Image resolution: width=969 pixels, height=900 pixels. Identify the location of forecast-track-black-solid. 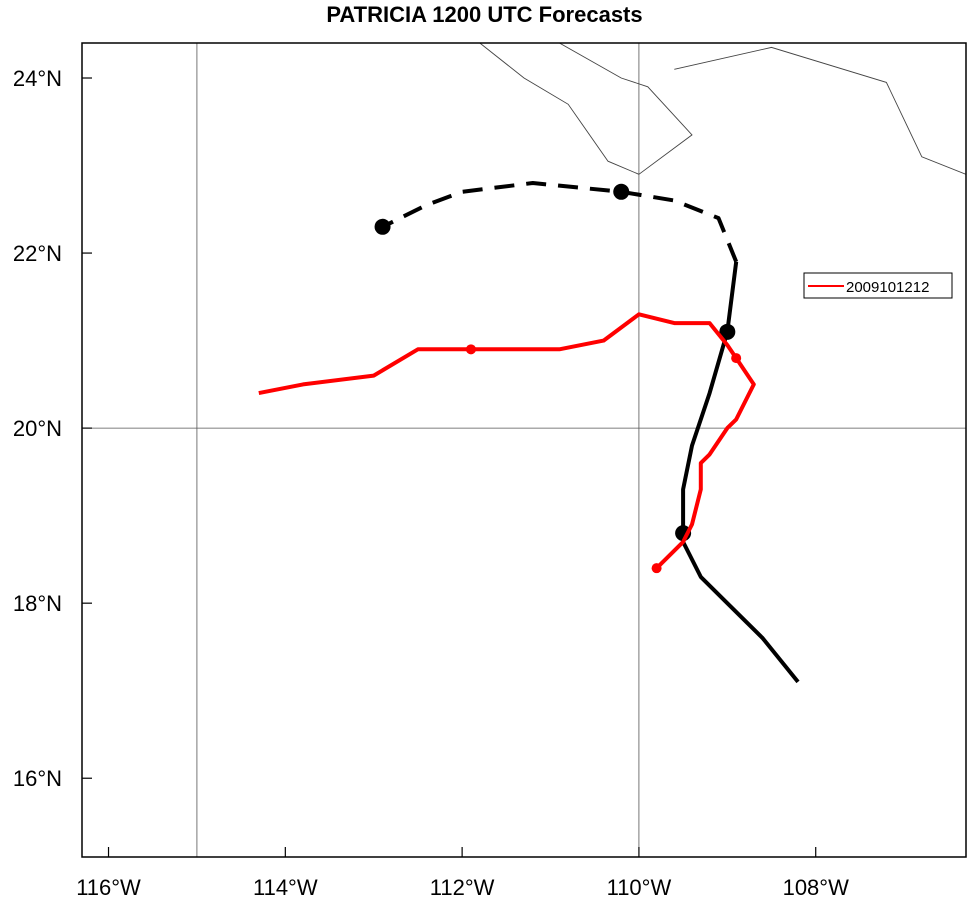
(740, 472).